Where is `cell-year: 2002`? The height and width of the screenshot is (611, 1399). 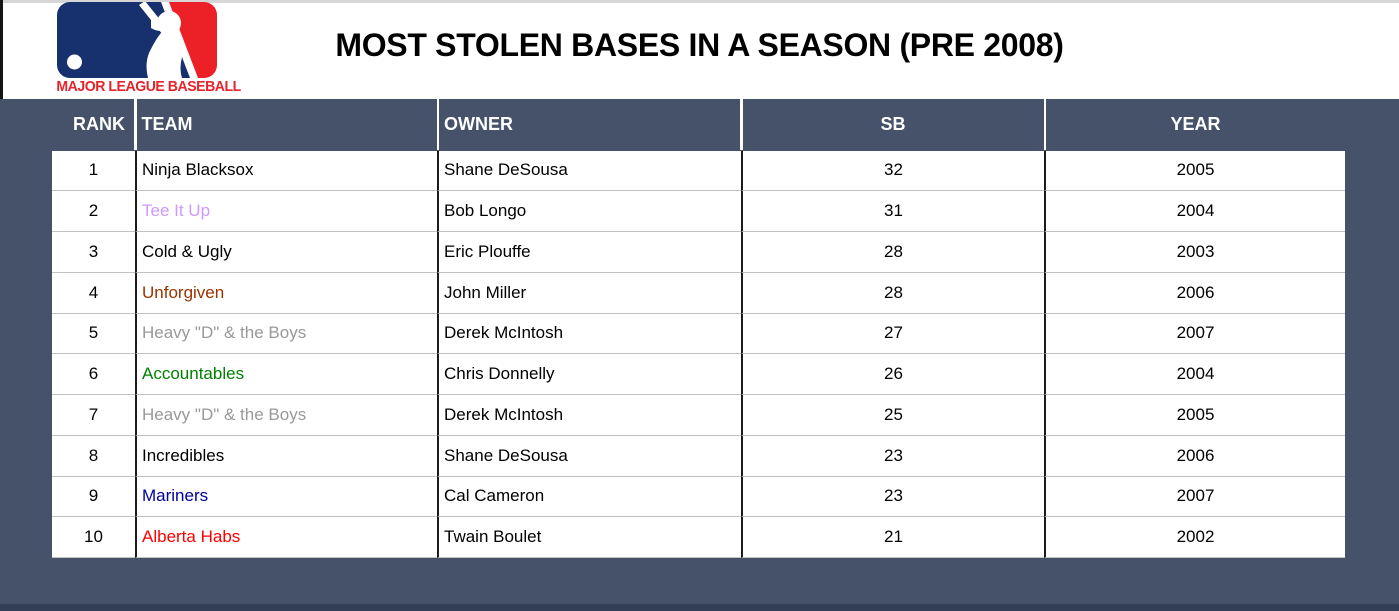 cell-year: 2002 is located at coordinates (1194, 537).